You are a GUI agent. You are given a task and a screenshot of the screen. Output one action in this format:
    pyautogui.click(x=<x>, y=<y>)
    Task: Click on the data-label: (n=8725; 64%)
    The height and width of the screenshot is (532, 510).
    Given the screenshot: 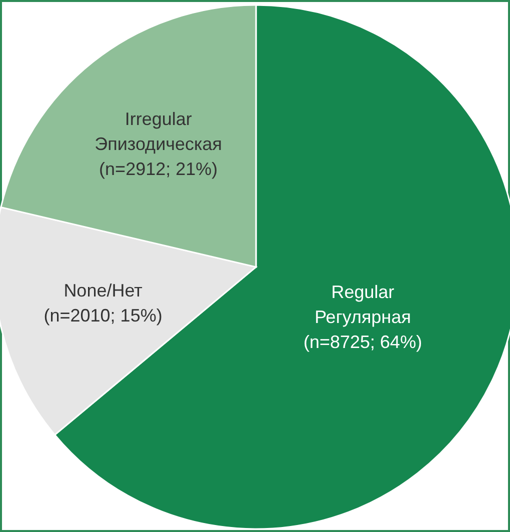 What is the action you would take?
    pyautogui.click(x=362, y=342)
    